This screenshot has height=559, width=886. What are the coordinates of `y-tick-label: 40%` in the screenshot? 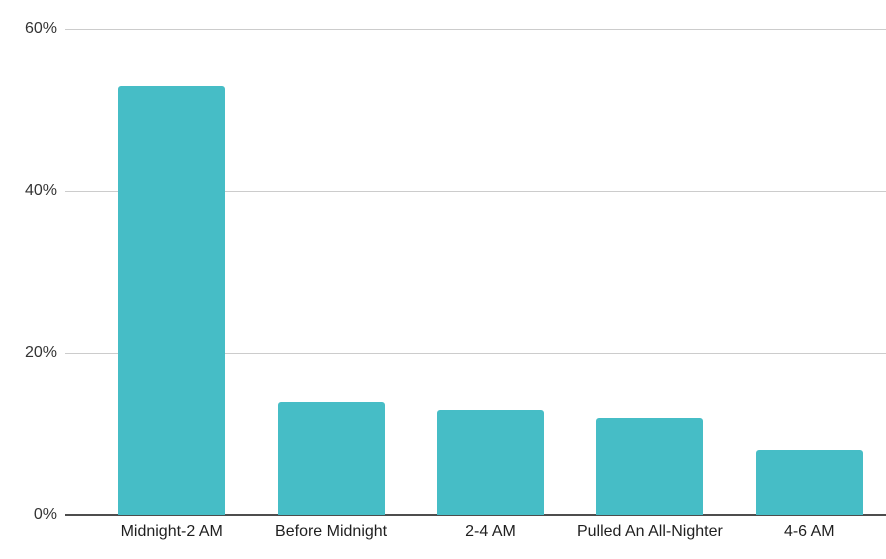 It's located at (40, 190).